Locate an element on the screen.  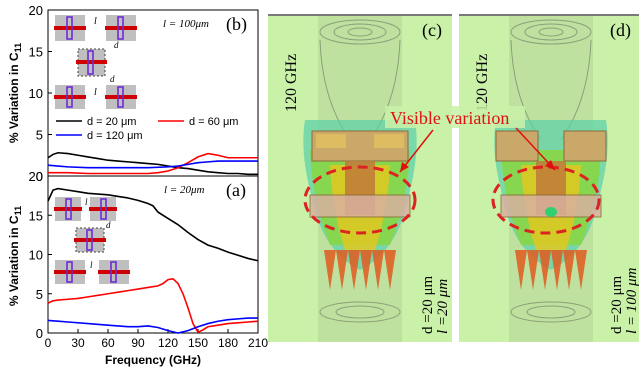
inset-a-l-bottom: l is located at coordinates (91, 265).